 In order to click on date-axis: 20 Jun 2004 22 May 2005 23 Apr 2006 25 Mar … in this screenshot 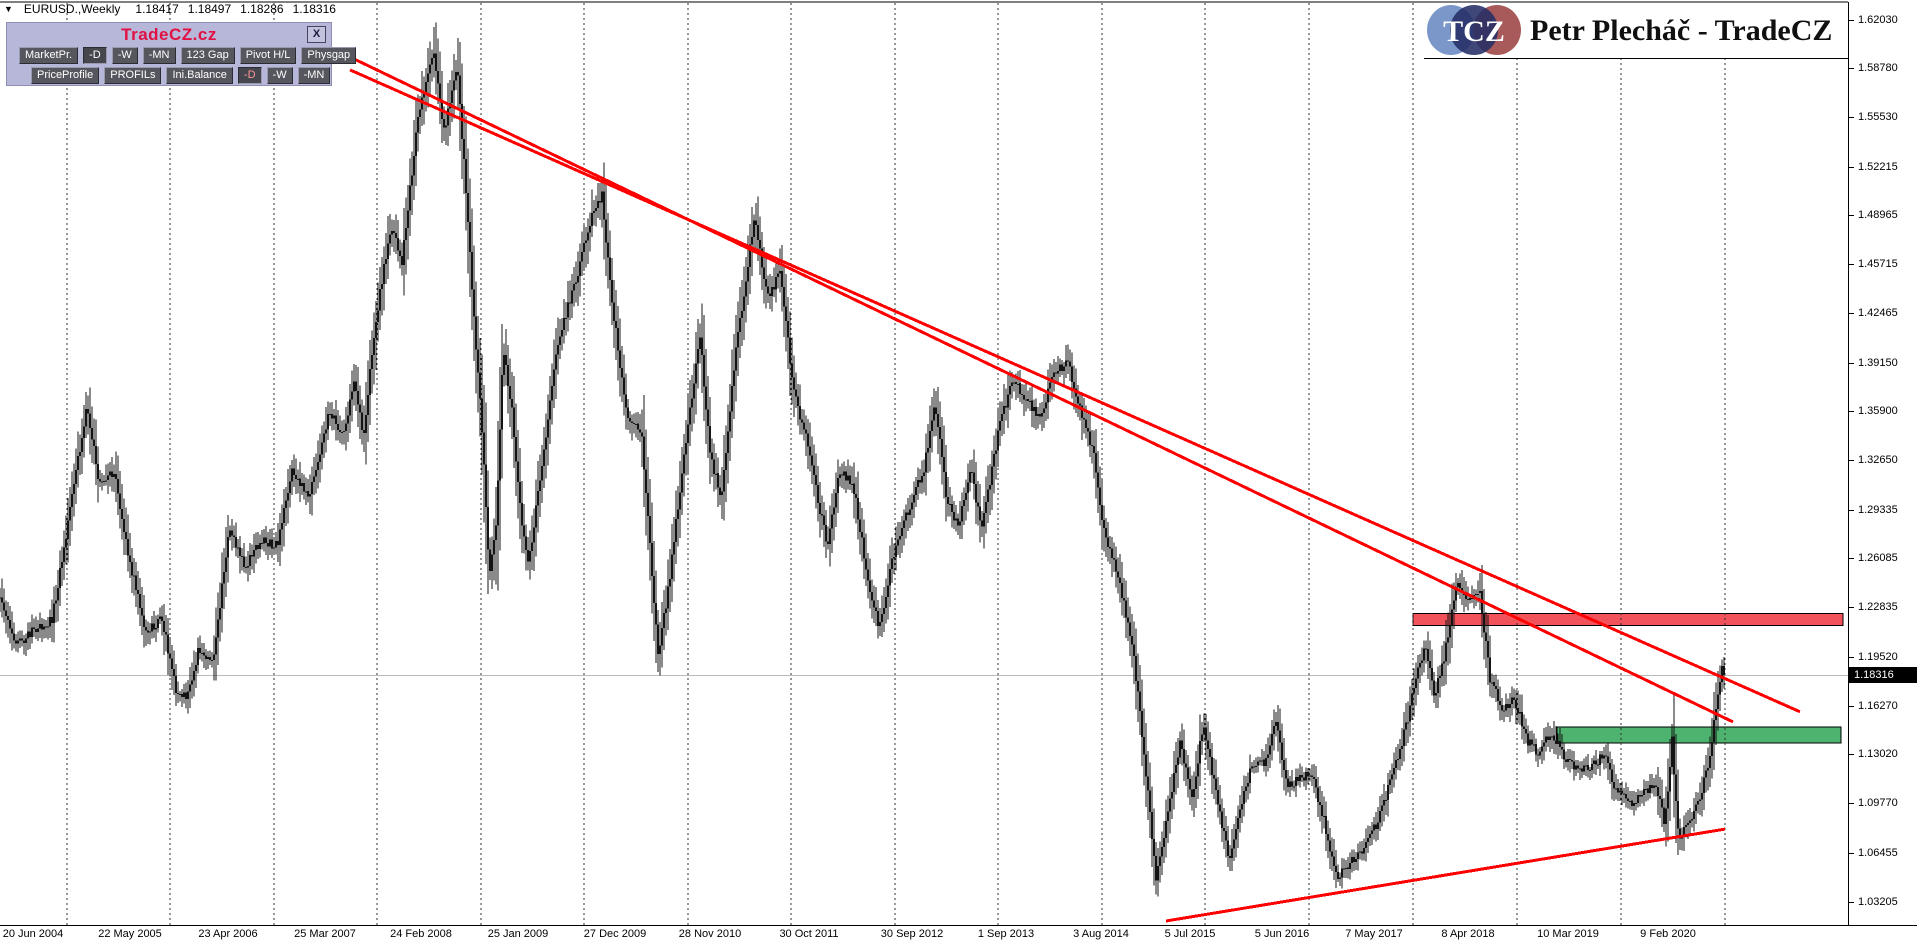, I will do `click(958, 935)`.